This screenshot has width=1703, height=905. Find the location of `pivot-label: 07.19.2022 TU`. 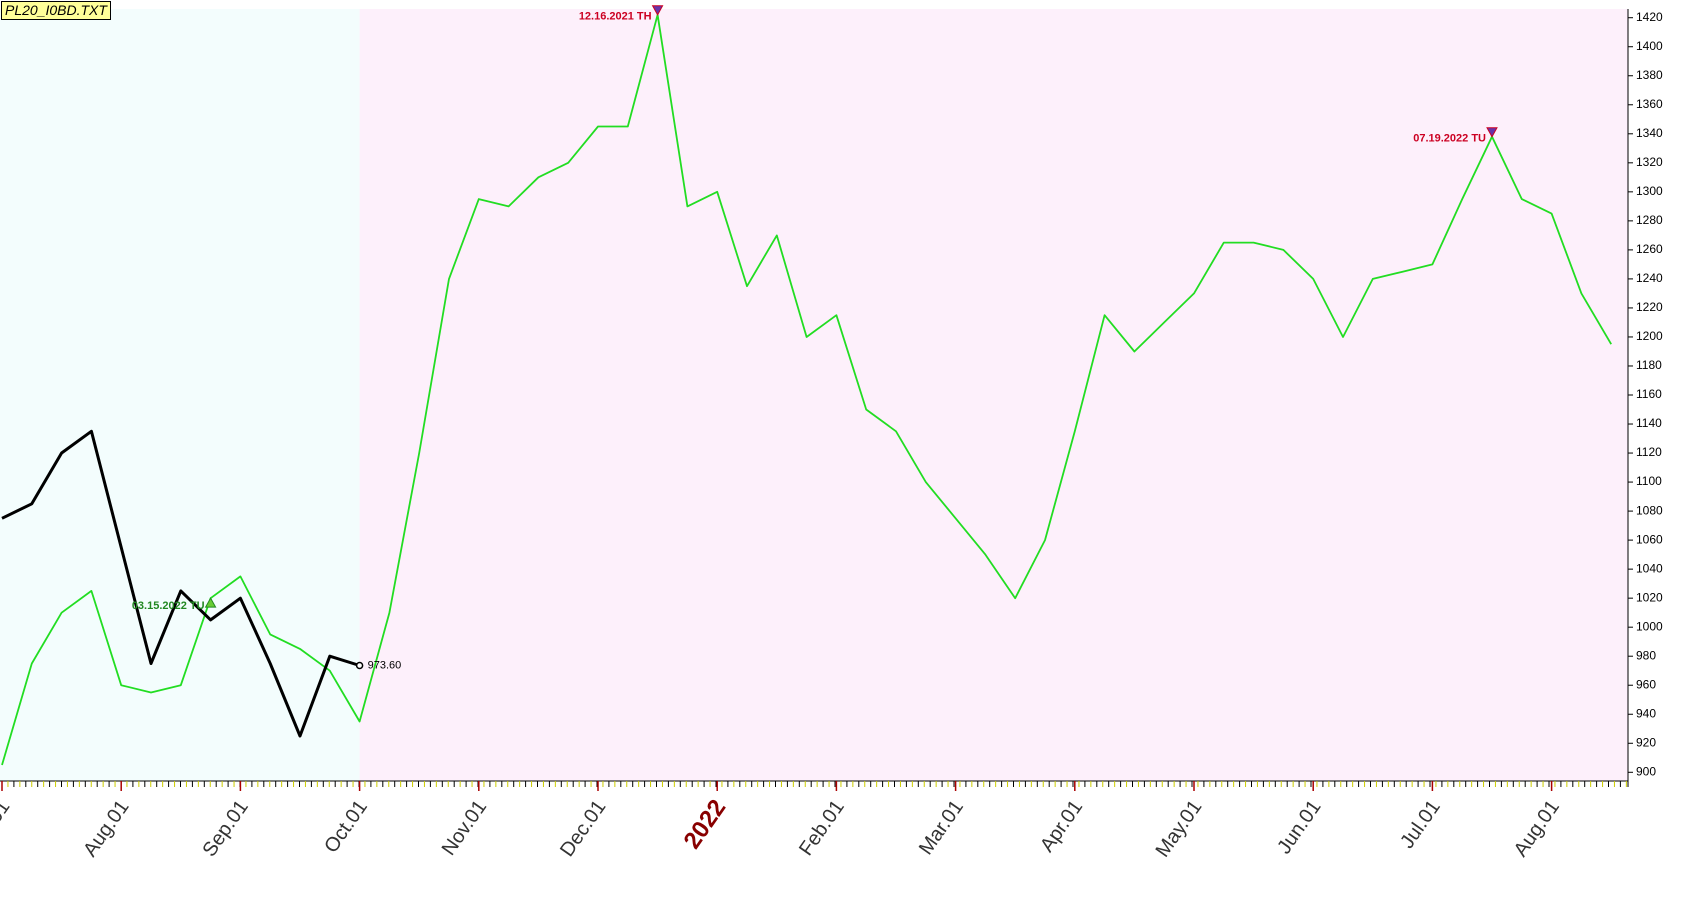

pivot-label: 07.19.2022 TU is located at coordinates (1449, 139).